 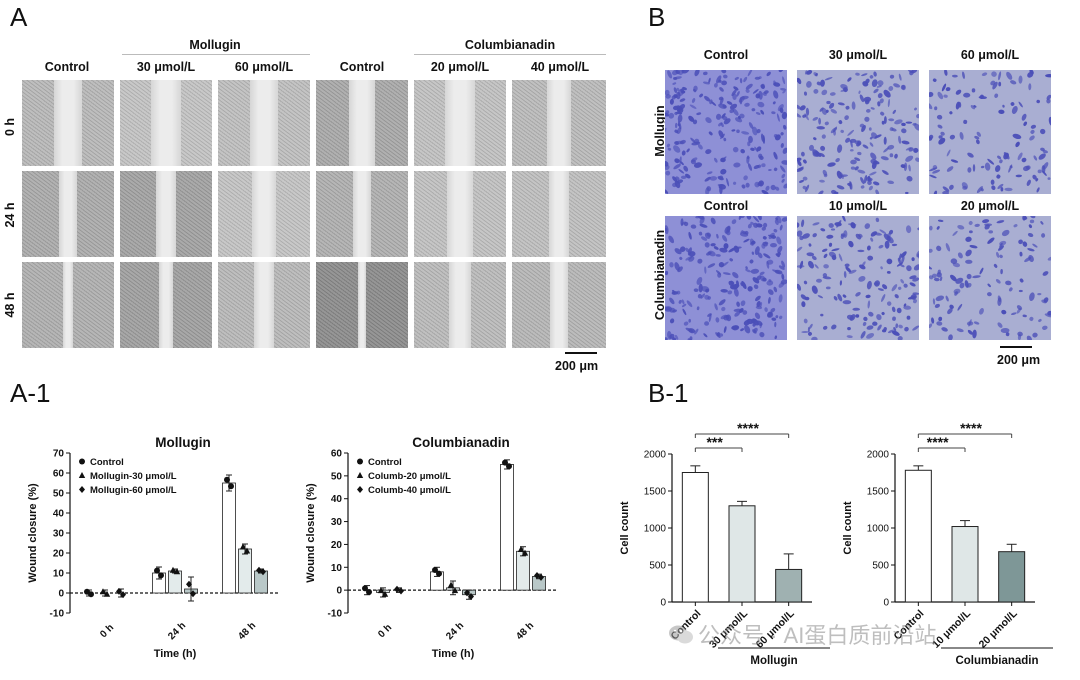 I want to click on wound-image-r0-c5, so click(x=559, y=123).